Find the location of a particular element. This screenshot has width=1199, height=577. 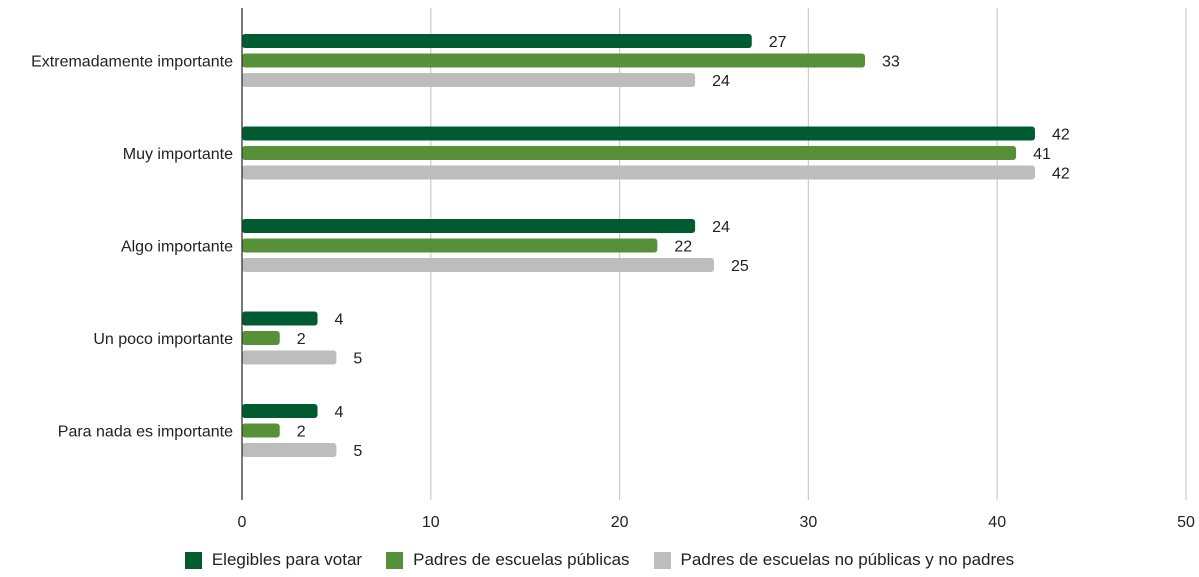

data-label-1-1: 41 is located at coordinates (1042, 154).